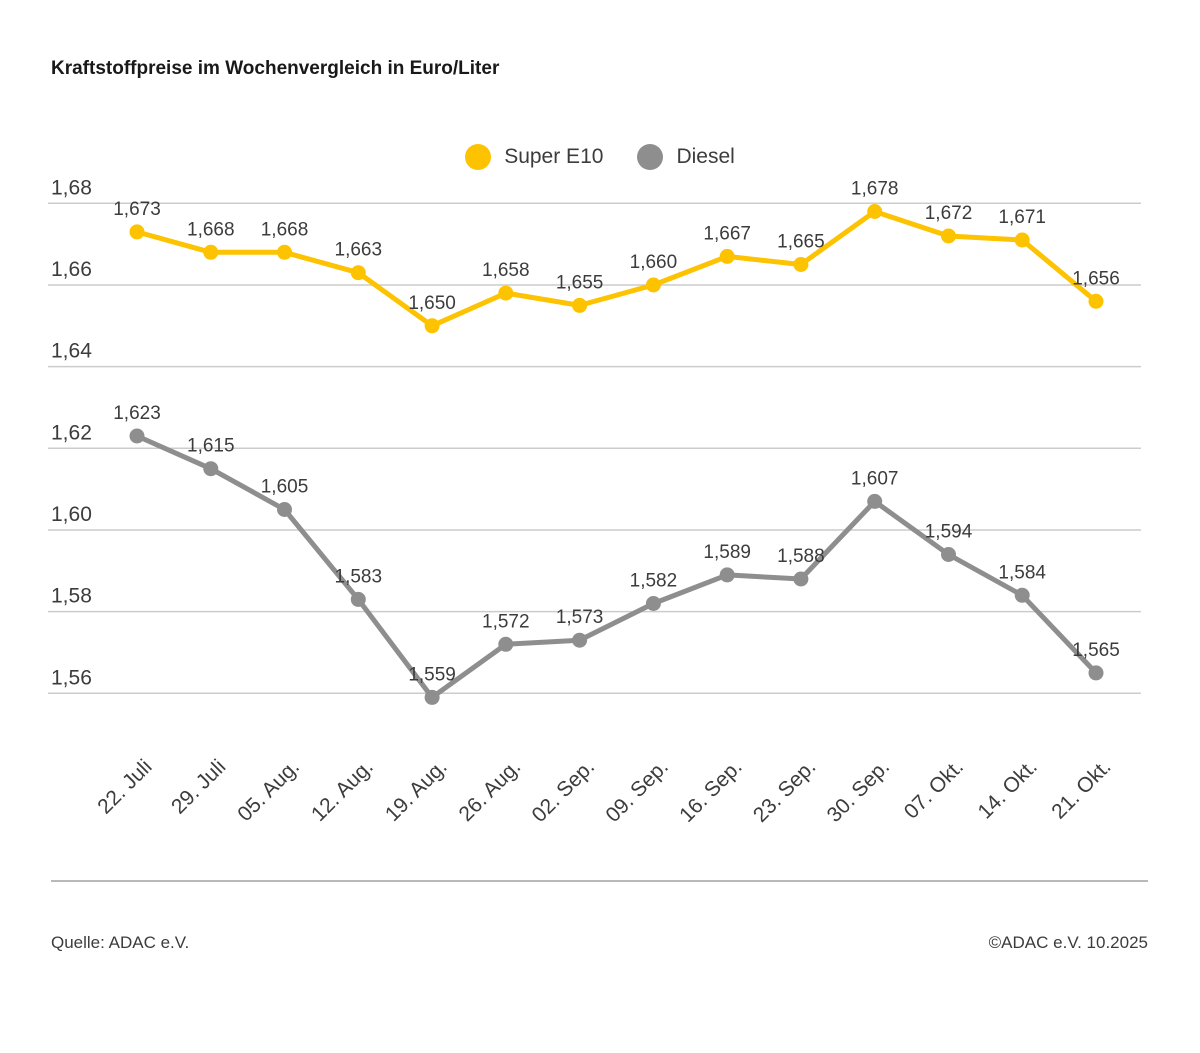  Describe the element at coordinates (137, 209) in the screenshot. I see `point-value-label: 1,673` at that location.